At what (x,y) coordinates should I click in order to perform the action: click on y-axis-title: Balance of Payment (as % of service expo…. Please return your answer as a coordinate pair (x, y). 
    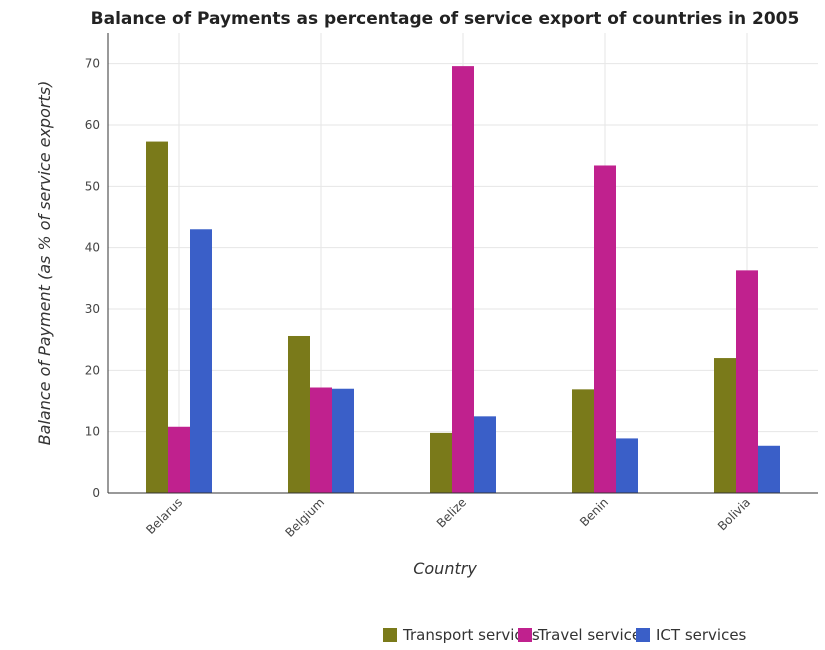
    Looking at the image, I should click on (44, 263).